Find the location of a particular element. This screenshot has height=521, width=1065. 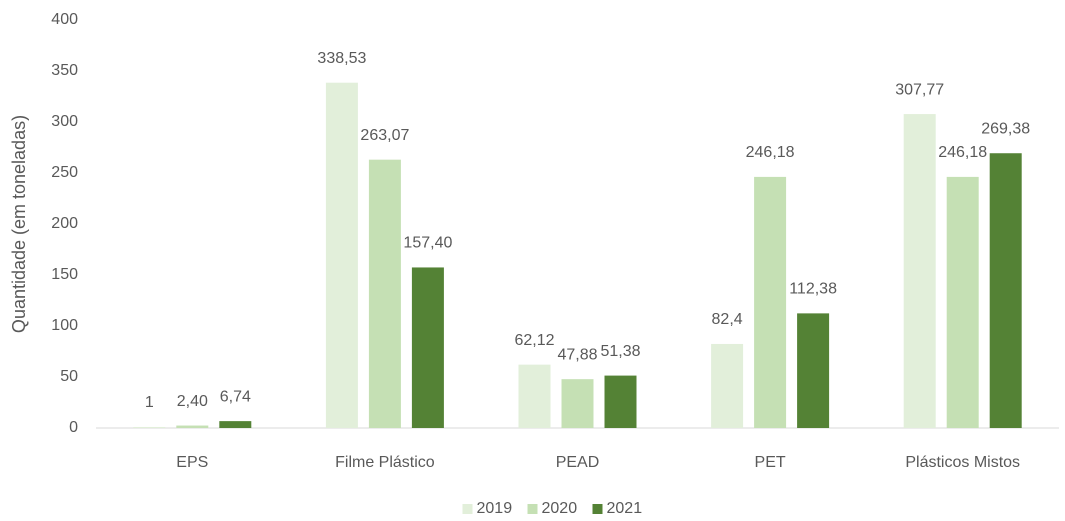

x-tick-label: EPS is located at coordinates (192, 462).